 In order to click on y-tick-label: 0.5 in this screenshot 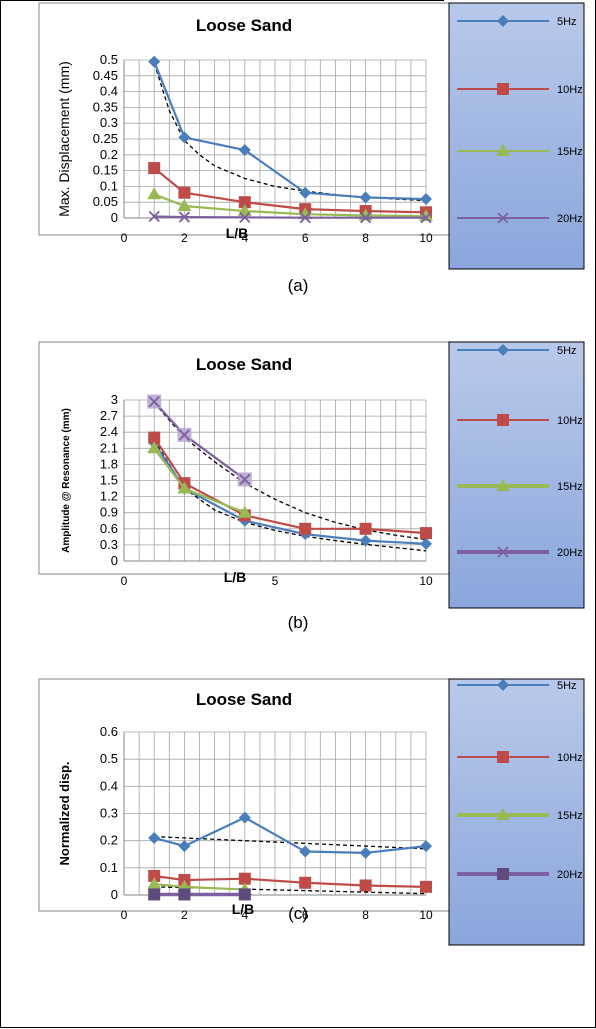, I will do `click(109, 758)`.